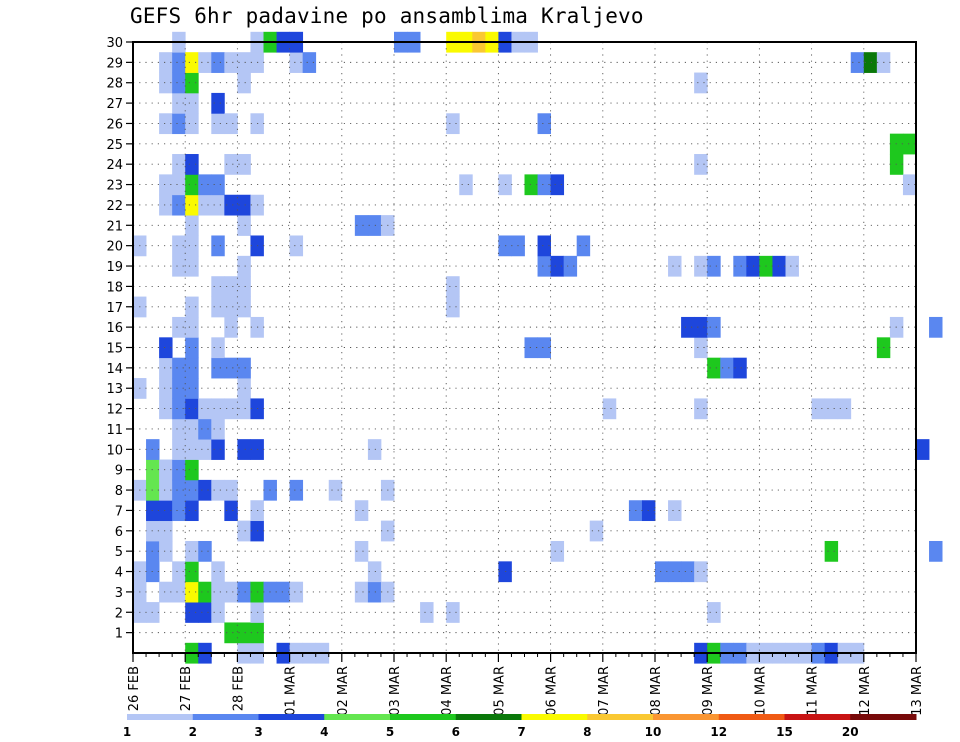 The image size is (960, 742). What do you see at coordinates (917, 691) in the screenshot?
I see `x-tick-label: 13 MAR` at bounding box center [917, 691].